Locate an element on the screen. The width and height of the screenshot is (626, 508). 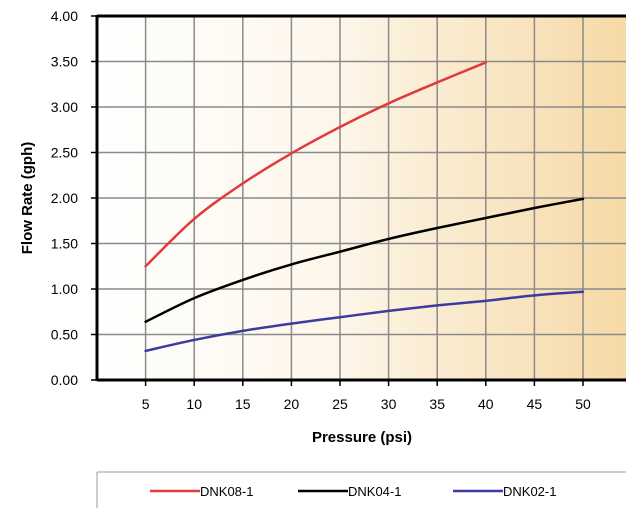
y-tick-label: 2.00 is located at coordinates (64, 198).